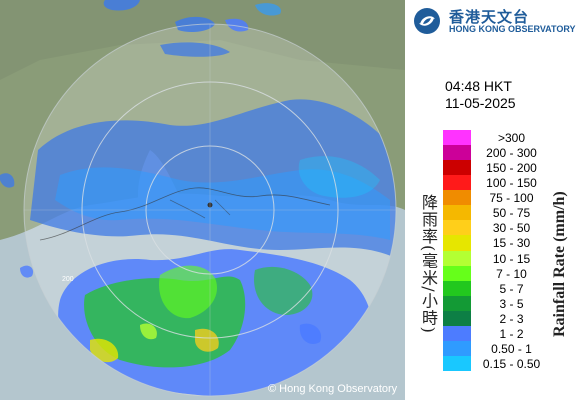 The width and height of the screenshot is (577, 400). I want to click on legend-title-chinese: 降雨率(毫米/小時), so click(428, 264).